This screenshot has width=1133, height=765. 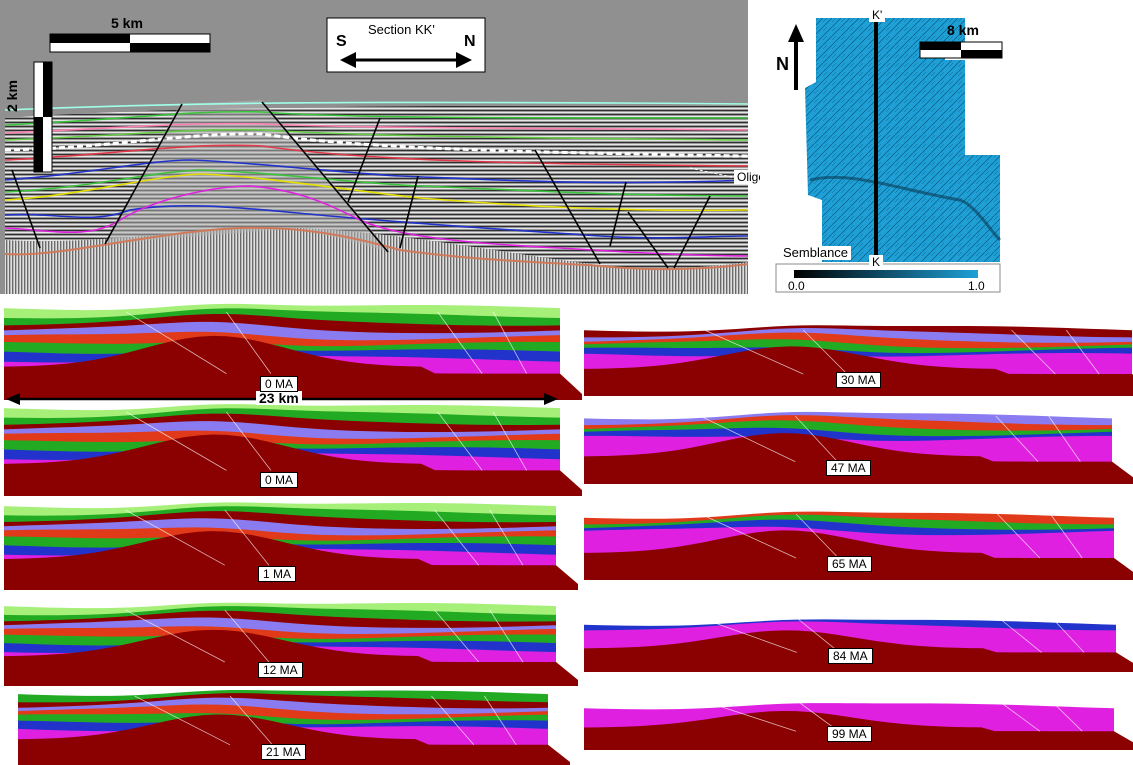 I want to click on age-label: 30 MA, so click(x=858, y=380).